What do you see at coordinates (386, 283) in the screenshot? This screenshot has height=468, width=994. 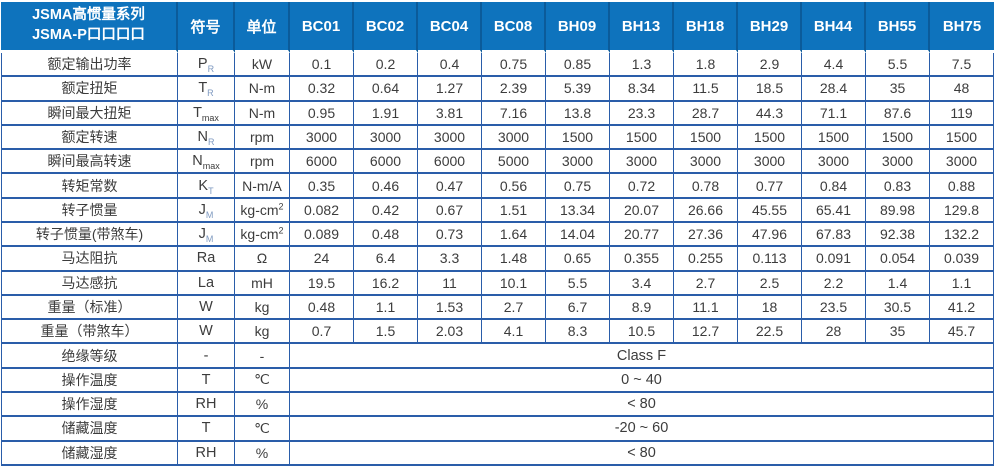 I see `value-cell: 16.2` at bounding box center [386, 283].